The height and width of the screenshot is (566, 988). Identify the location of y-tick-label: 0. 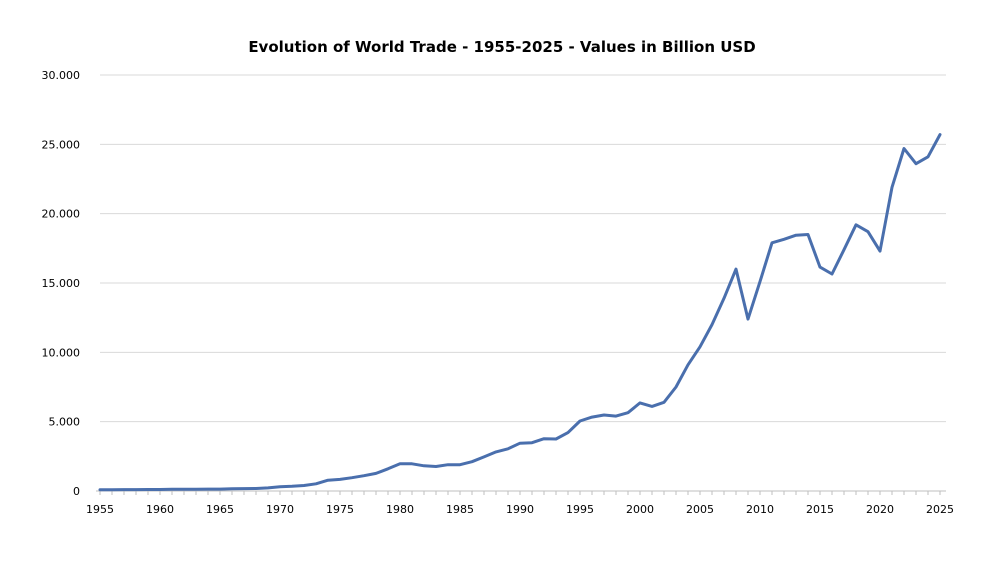
(76, 491).